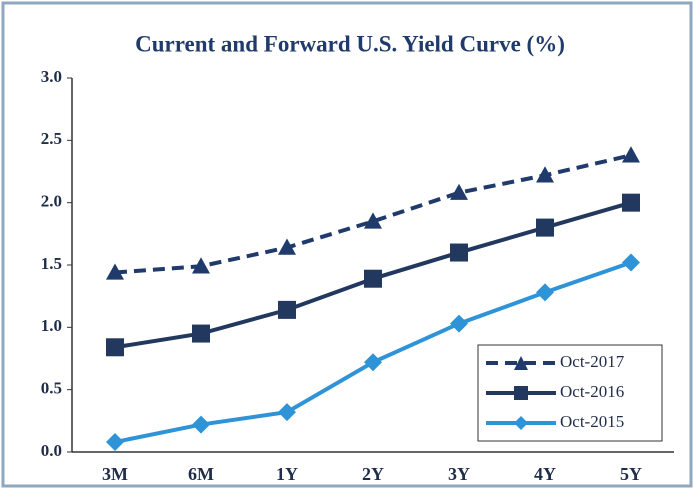 Image resolution: width=694 pixels, height=489 pixels. Describe the element at coordinates (350, 43) in the screenshot. I see `chart-title: Current and Forward U.S. Yield Curve (%)` at that location.